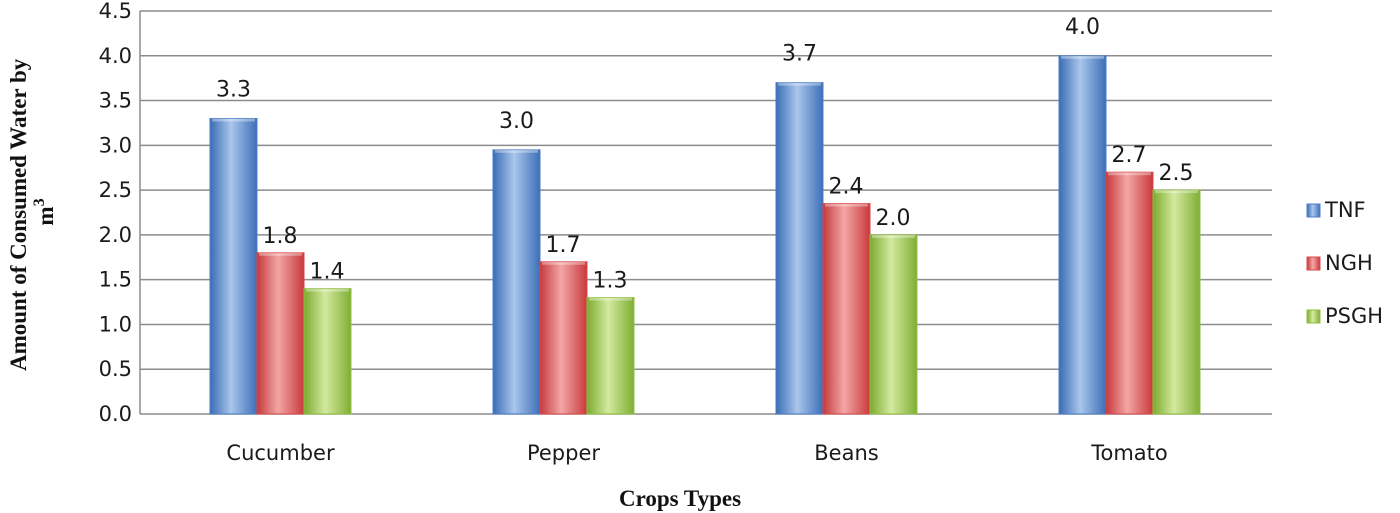 The width and height of the screenshot is (1400, 513). What do you see at coordinates (893, 324) in the screenshot?
I see `bar-psgh-beans` at bounding box center [893, 324].